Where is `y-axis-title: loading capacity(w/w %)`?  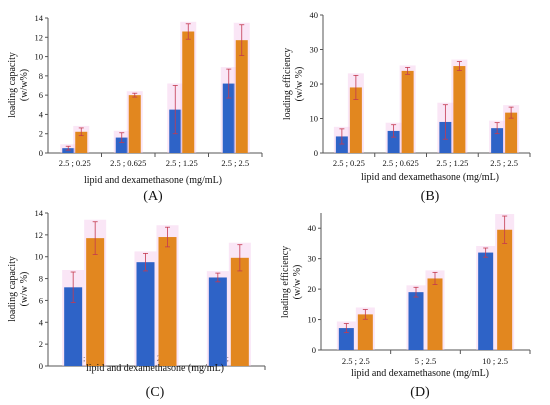 y-axis-title: loading capacity(w/w %) is located at coordinates (18, 289).